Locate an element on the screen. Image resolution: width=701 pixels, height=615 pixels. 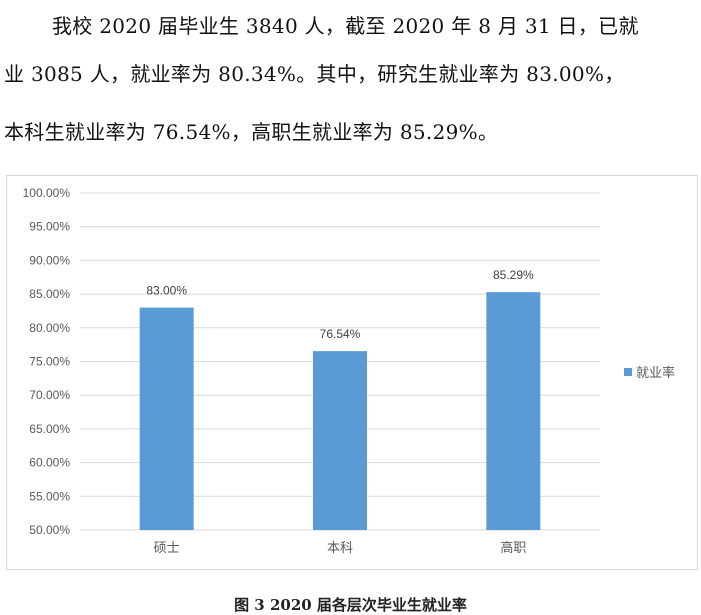
x-tick-label: 本科 is located at coordinates (340, 548).